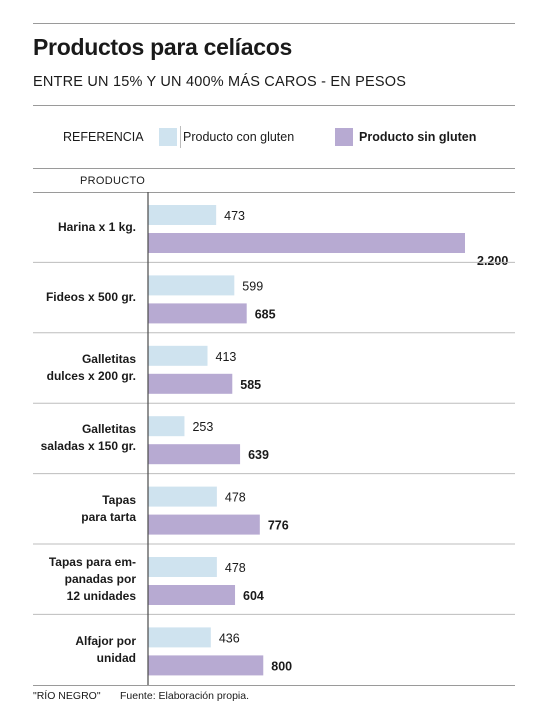 The image size is (543, 720). What do you see at coordinates (105, 640) in the screenshot?
I see `category-label-line: Alfajor por` at bounding box center [105, 640].